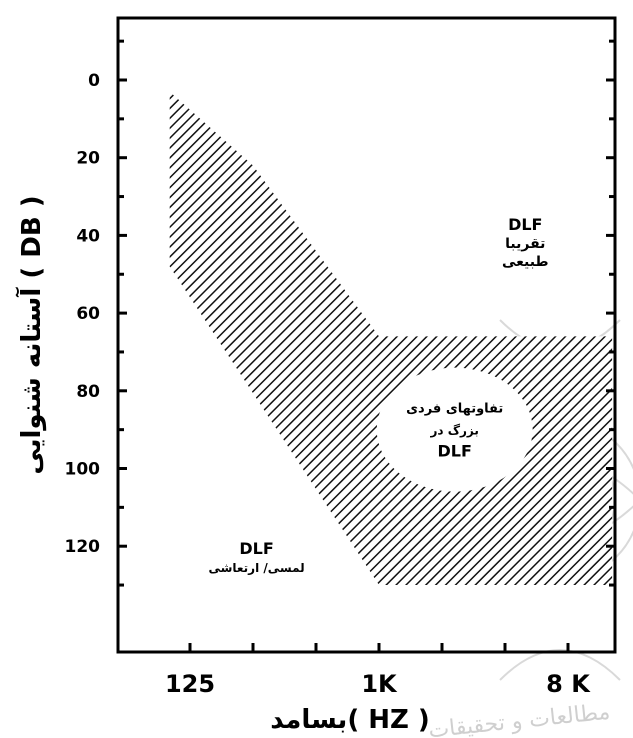 Image resolution: width=633 pixels, height=738 pixels. What do you see at coordinates (379, 684) in the screenshot?
I see `x-tick-label: 1K` at bounding box center [379, 684].